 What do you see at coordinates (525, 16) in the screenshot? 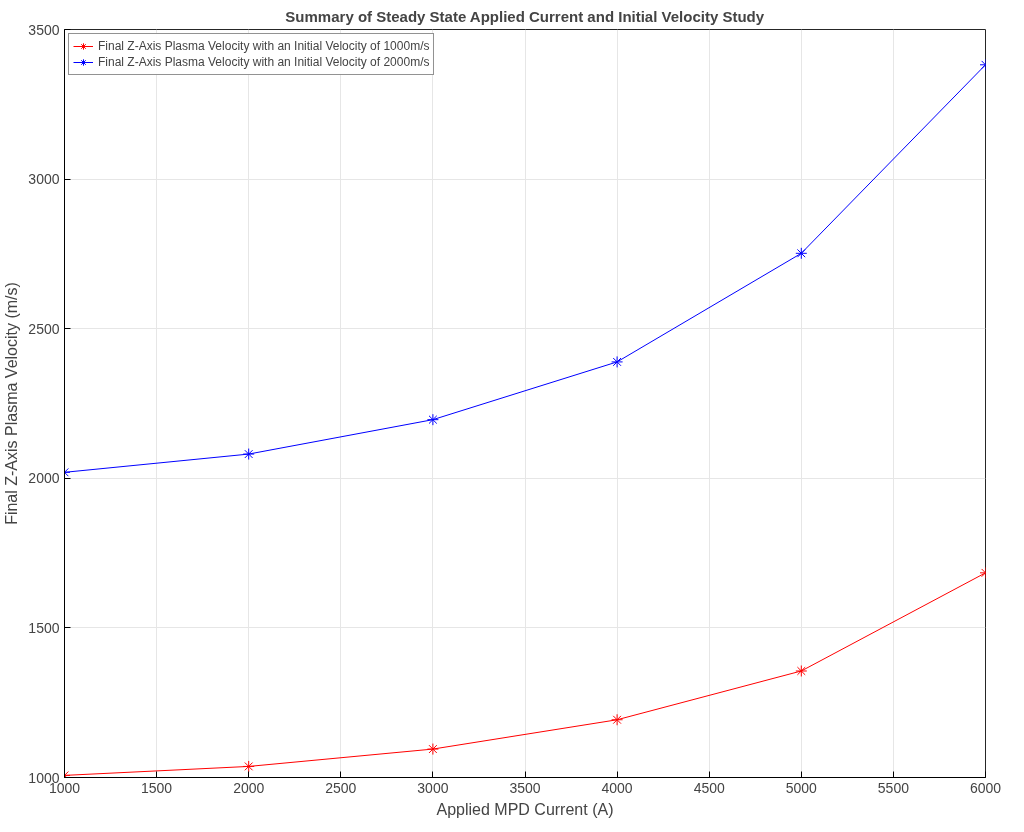
I see `chart-title: Summary of Steady State Applied Current and Initial Velocity Study` at bounding box center [525, 16].